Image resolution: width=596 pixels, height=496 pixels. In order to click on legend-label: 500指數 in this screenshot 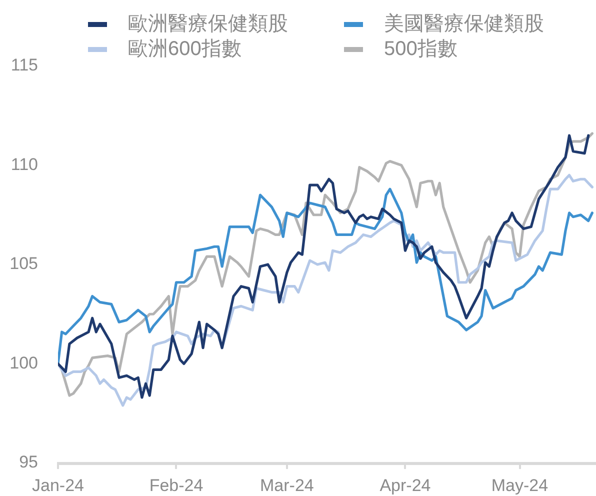, I will do `click(421, 49)`.